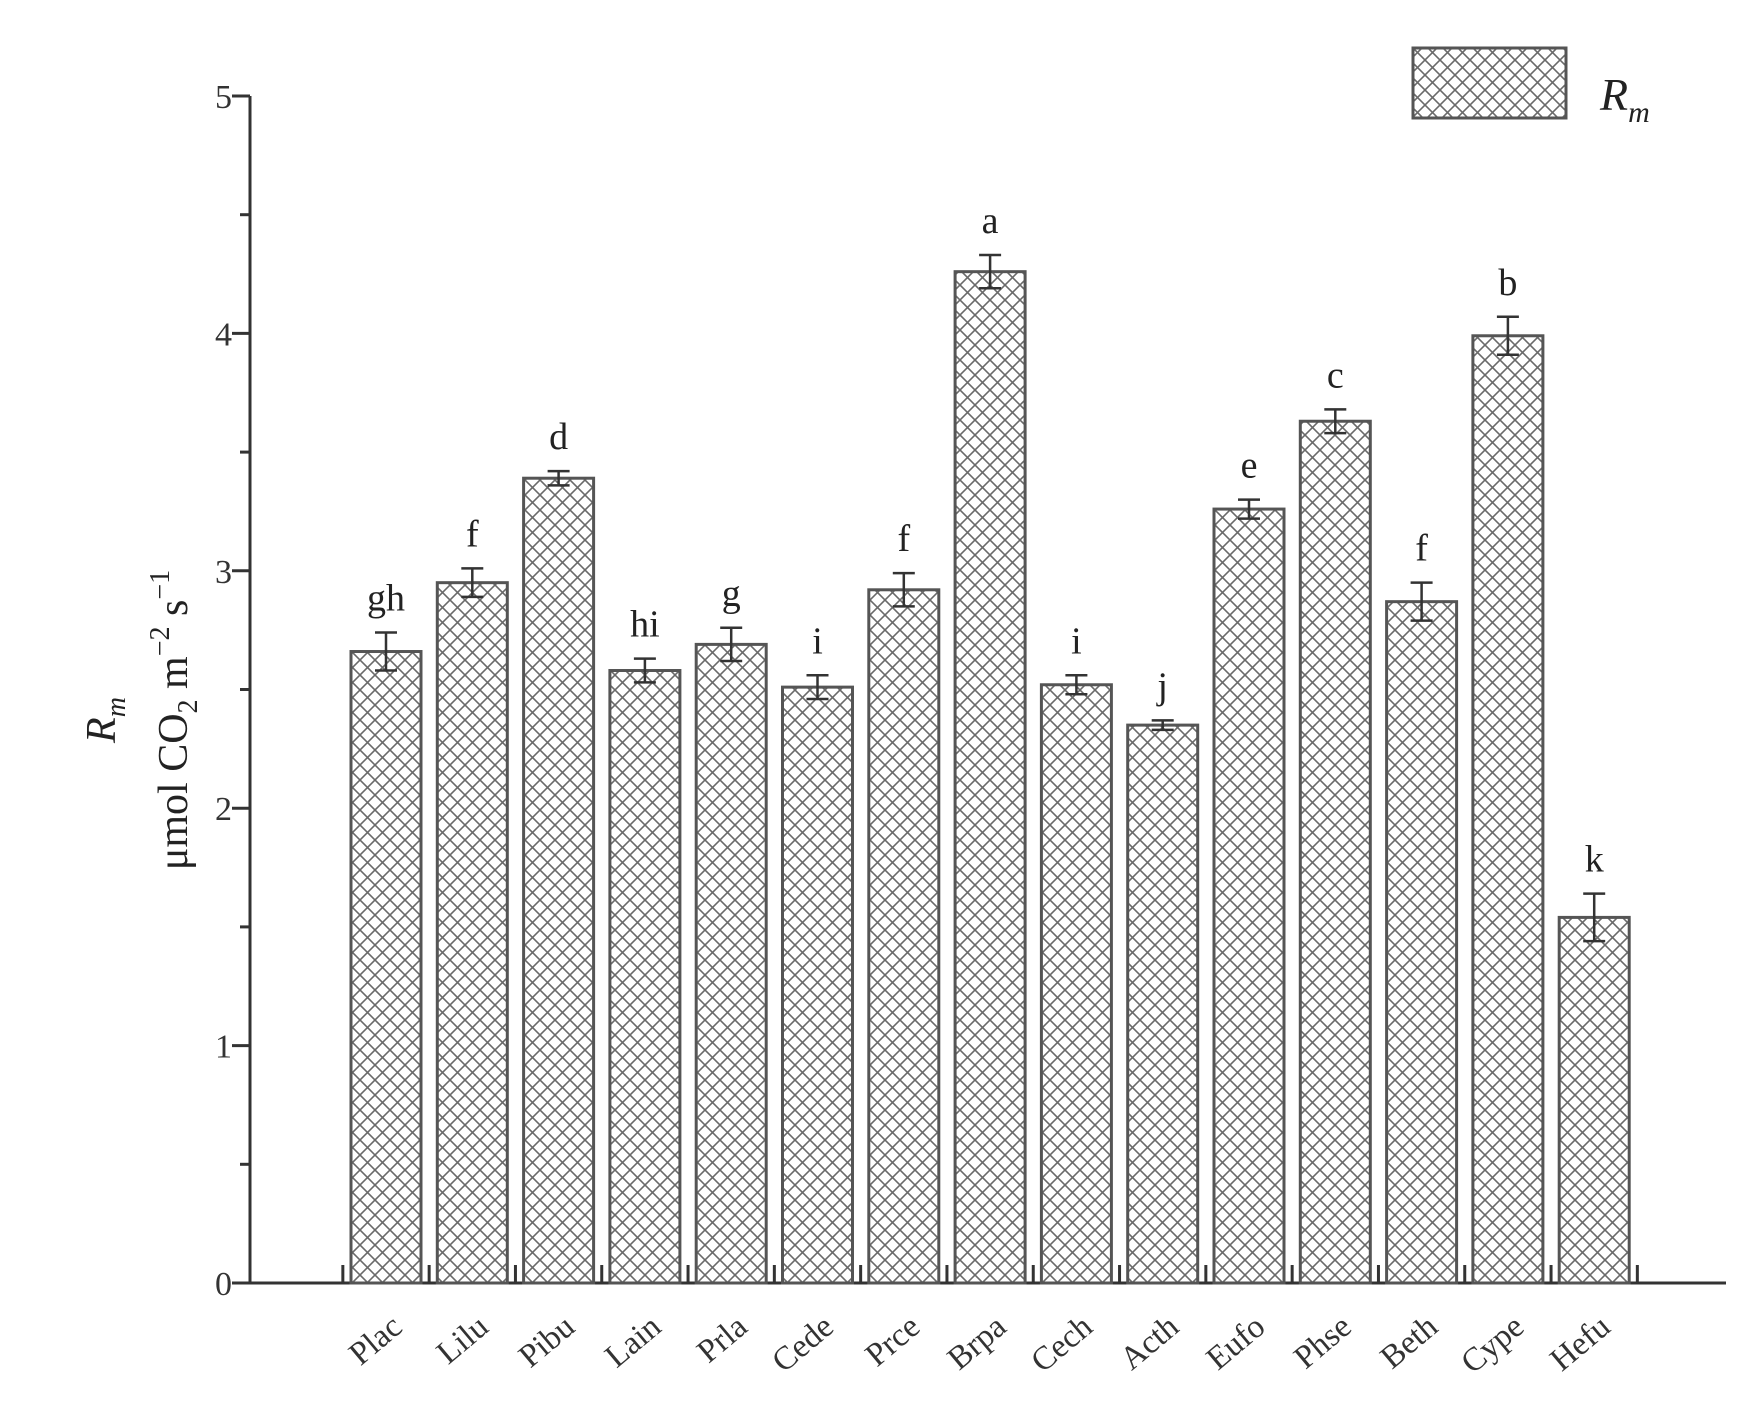 This screenshot has width=1752, height=1422. I want to click on error-bar-hefu, so click(1594, 917).